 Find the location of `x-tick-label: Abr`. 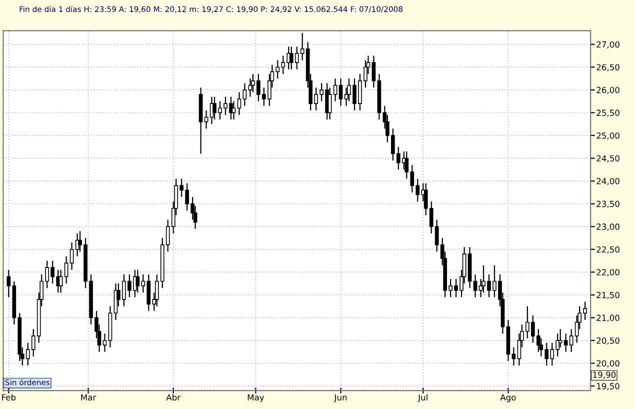

x-tick-label: Abr is located at coordinates (173, 397).